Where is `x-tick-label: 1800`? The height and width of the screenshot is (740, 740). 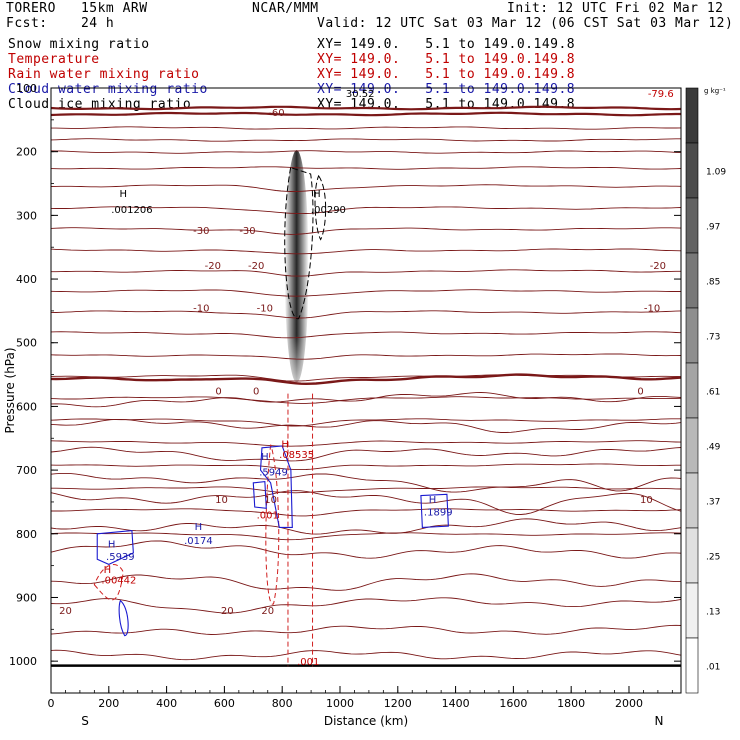 x-tick-label: 1800 is located at coordinates (571, 703).